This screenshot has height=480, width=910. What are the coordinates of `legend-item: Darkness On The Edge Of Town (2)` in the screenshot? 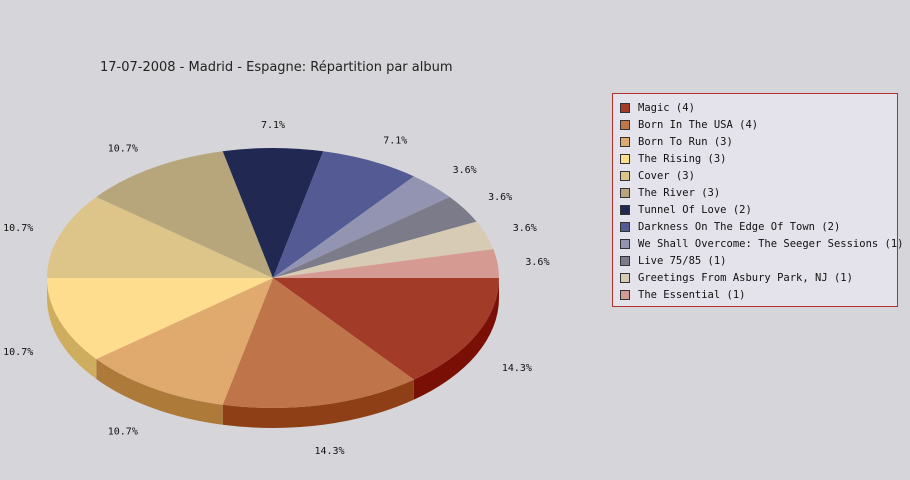 It's located at (758, 226).